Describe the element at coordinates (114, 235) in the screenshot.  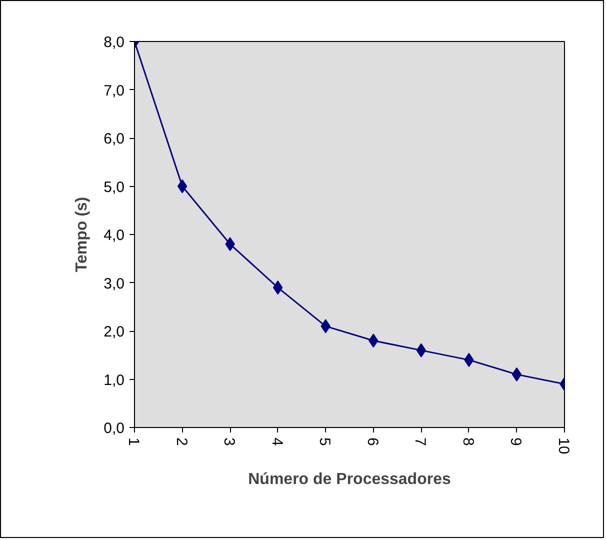
I see `y-tick-label: 4,0` at that location.